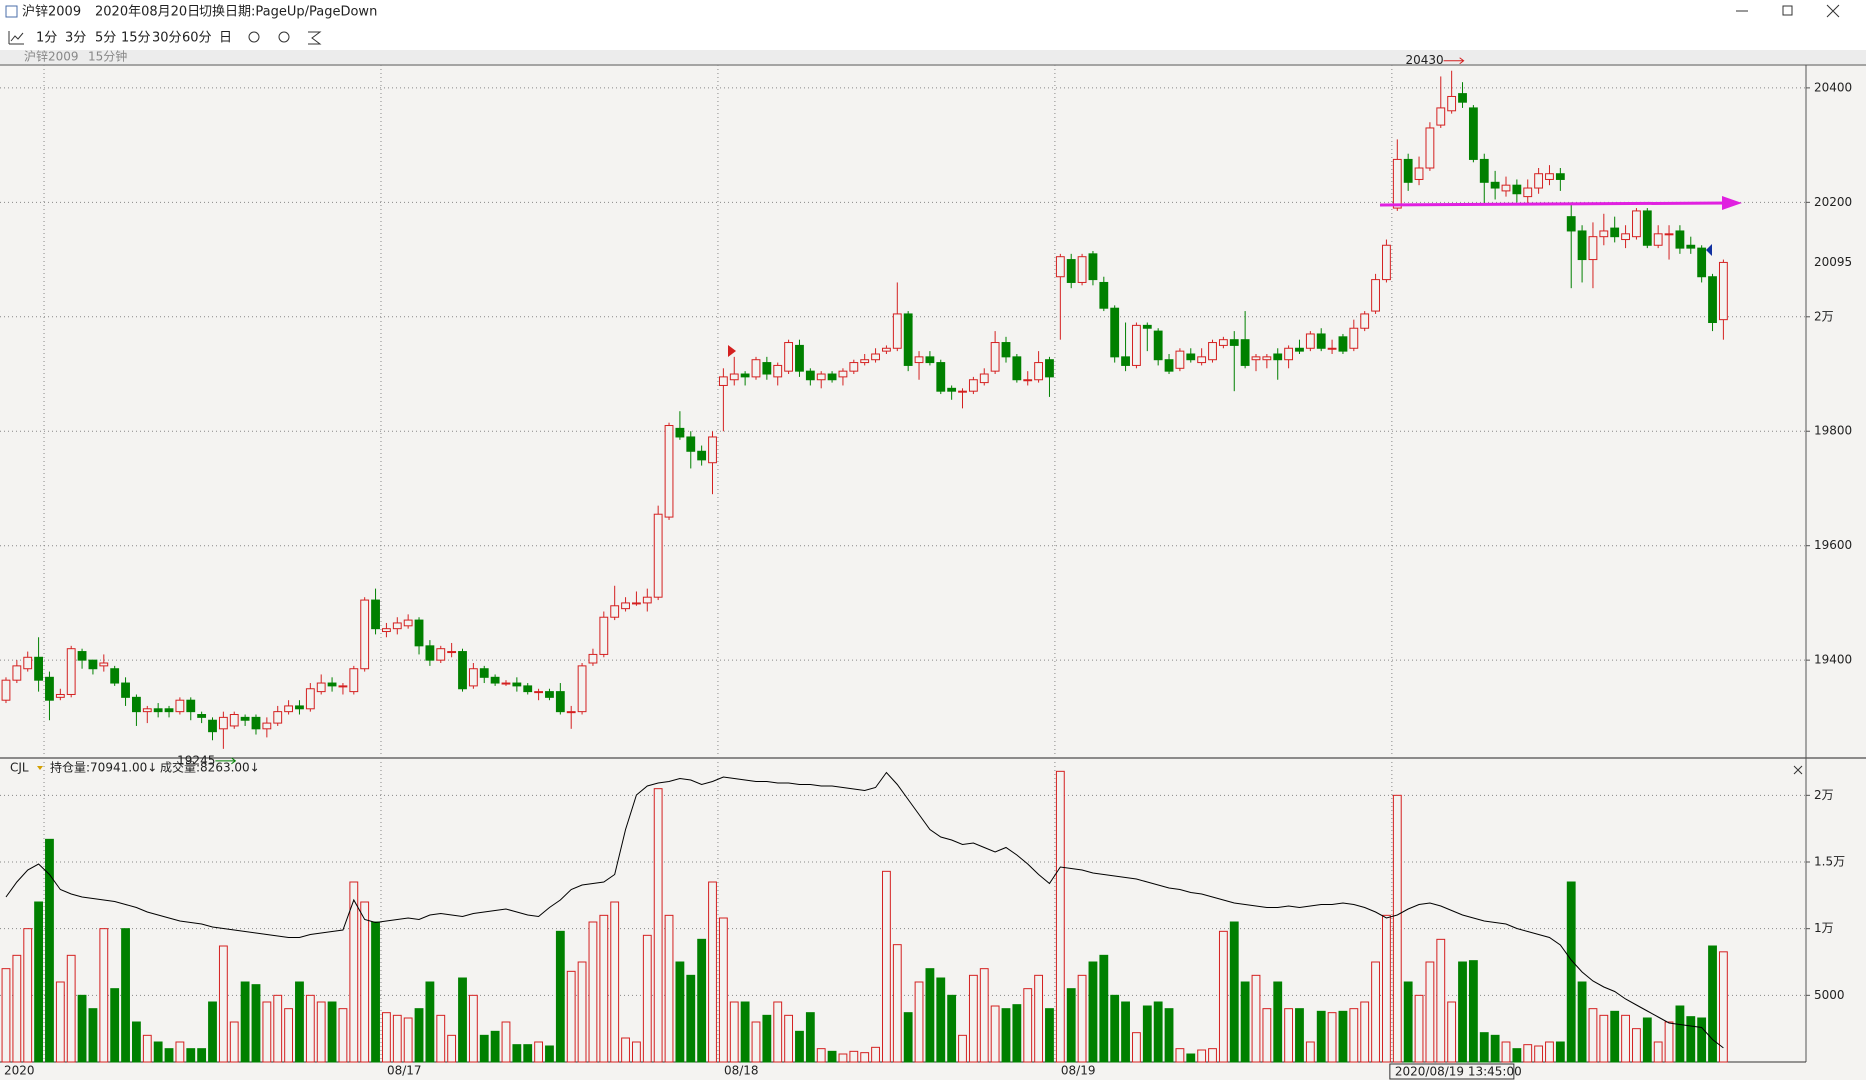 The width and height of the screenshot is (1866, 1080). What do you see at coordinates (1824, 316) in the screenshot?
I see `y-tick-label: 2万` at bounding box center [1824, 316].